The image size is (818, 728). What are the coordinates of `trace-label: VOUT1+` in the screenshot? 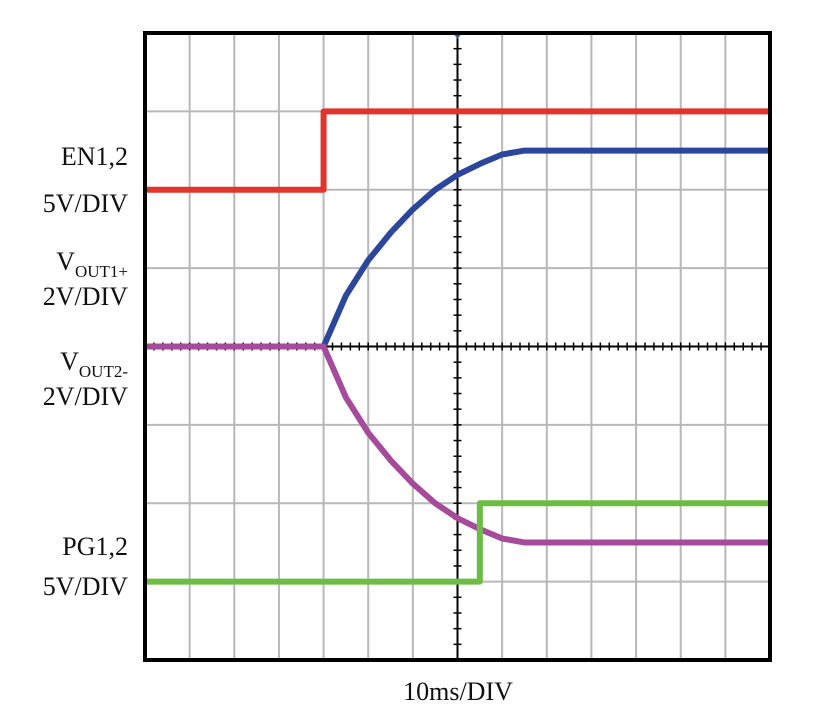 It's located at (92, 264).